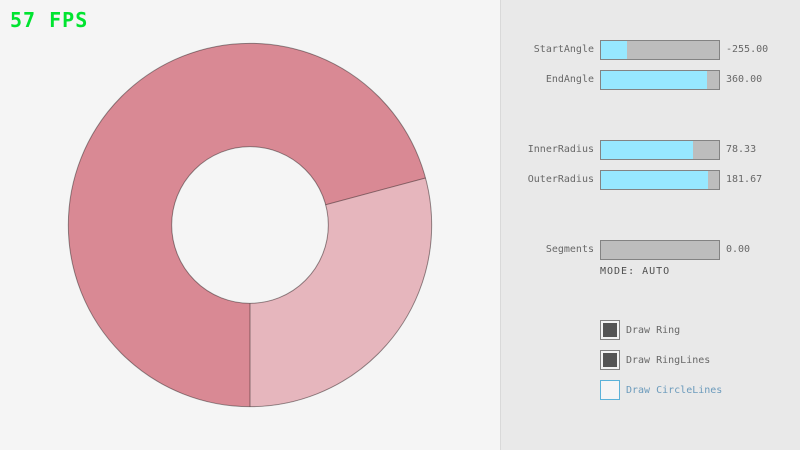 This screenshot has width=800, height=450. I want to click on outerradius-sliderbar, so click(660, 180).